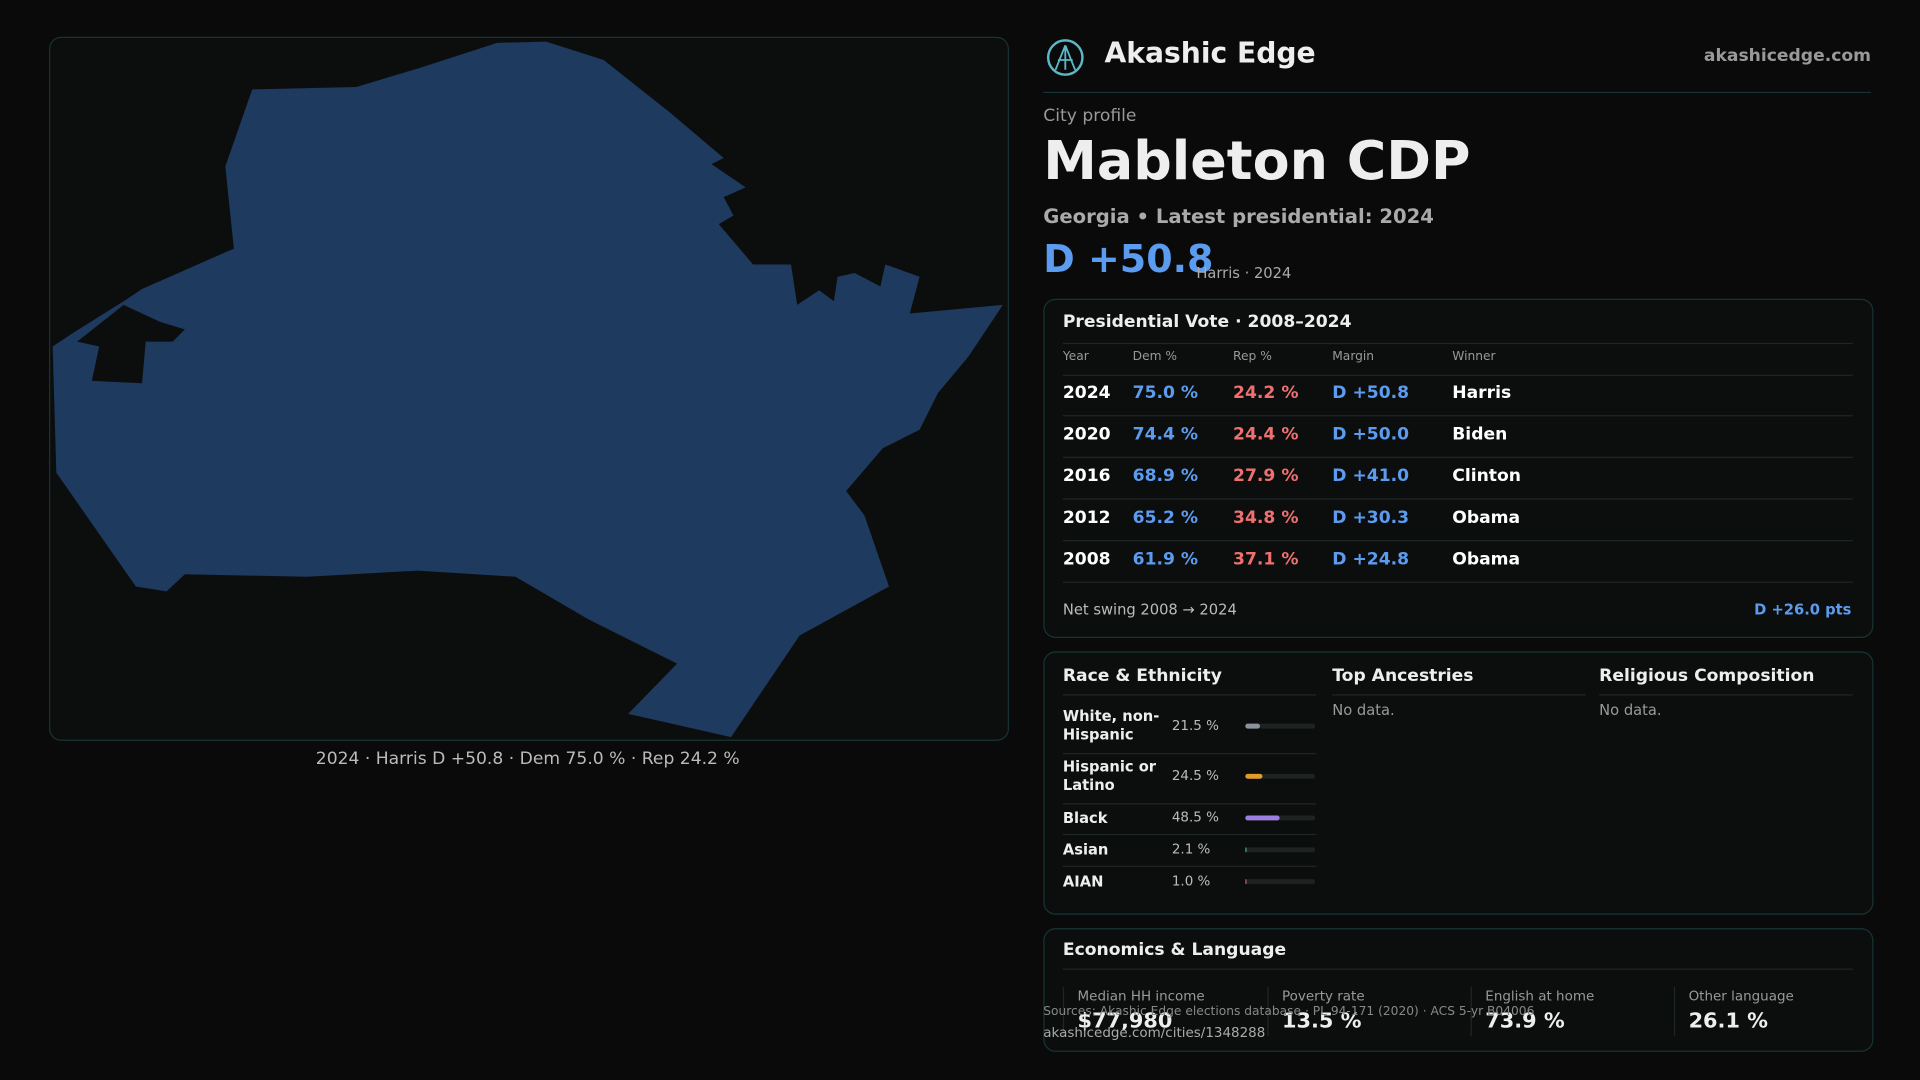 Image resolution: width=1920 pixels, height=1080 pixels. I want to click on page-url: akashicedge.com/cities/1348288, so click(1154, 1032).